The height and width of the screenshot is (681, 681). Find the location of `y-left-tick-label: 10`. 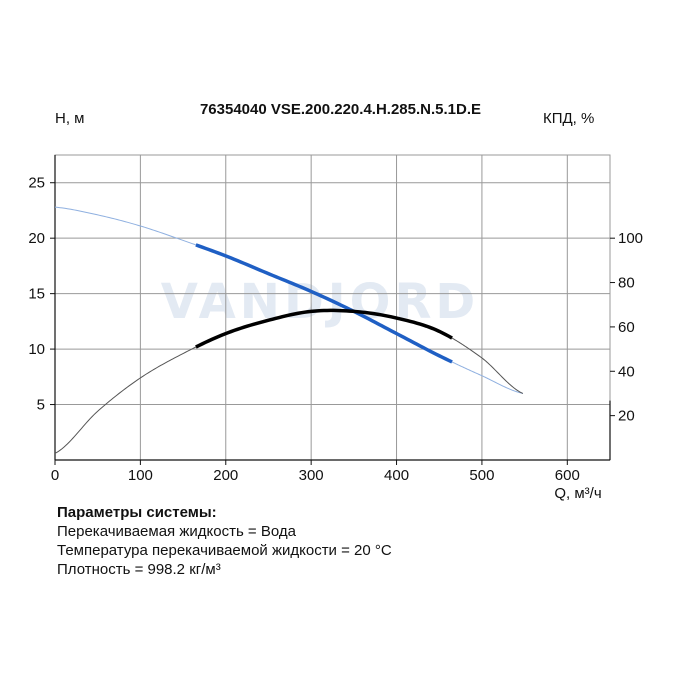

y-left-tick-label: 10 is located at coordinates (36, 349).